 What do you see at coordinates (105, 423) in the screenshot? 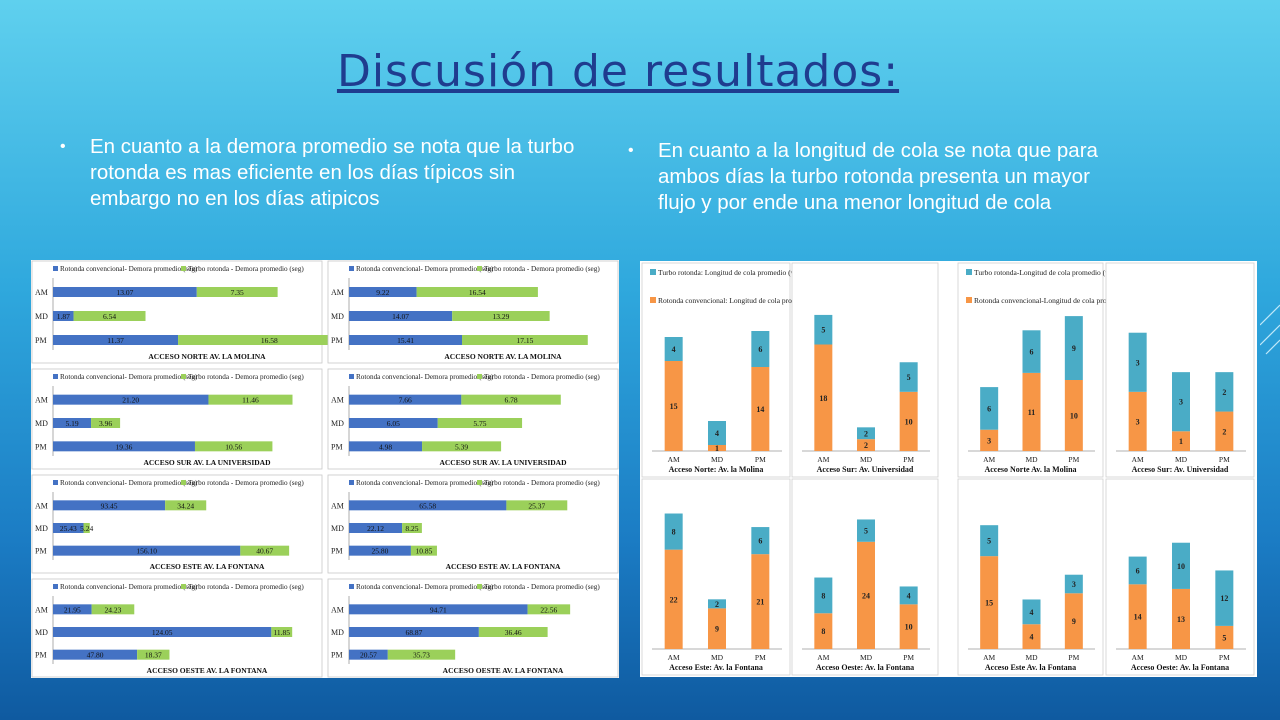
I see `data-label: 3.96` at bounding box center [105, 423].